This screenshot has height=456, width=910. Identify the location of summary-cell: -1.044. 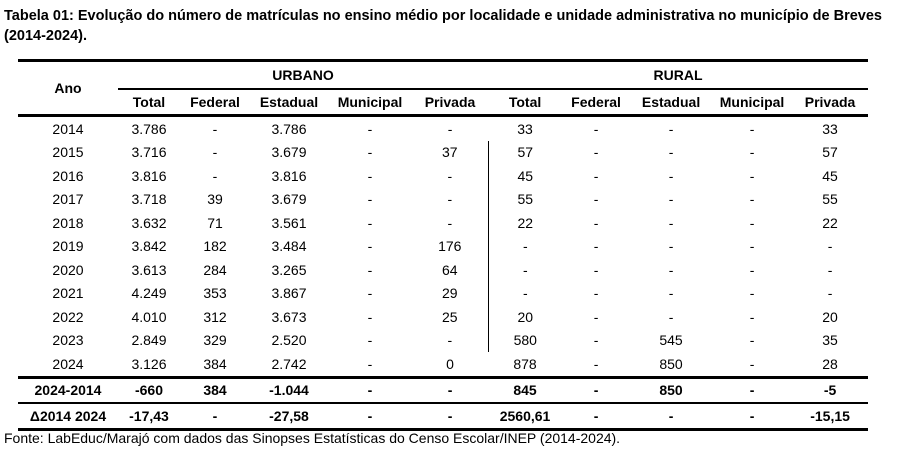
(289, 390).